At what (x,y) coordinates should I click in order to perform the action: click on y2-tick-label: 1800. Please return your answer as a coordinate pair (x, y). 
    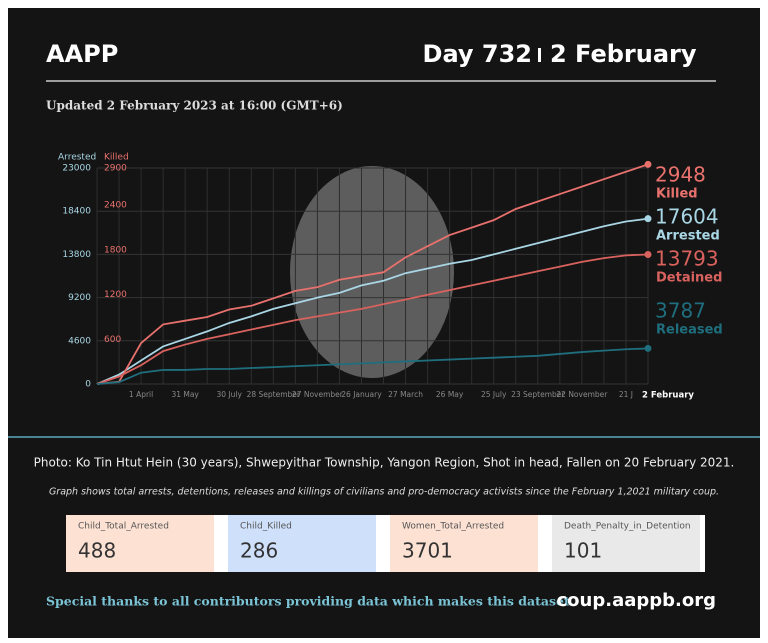
    Looking at the image, I should click on (115, 250).